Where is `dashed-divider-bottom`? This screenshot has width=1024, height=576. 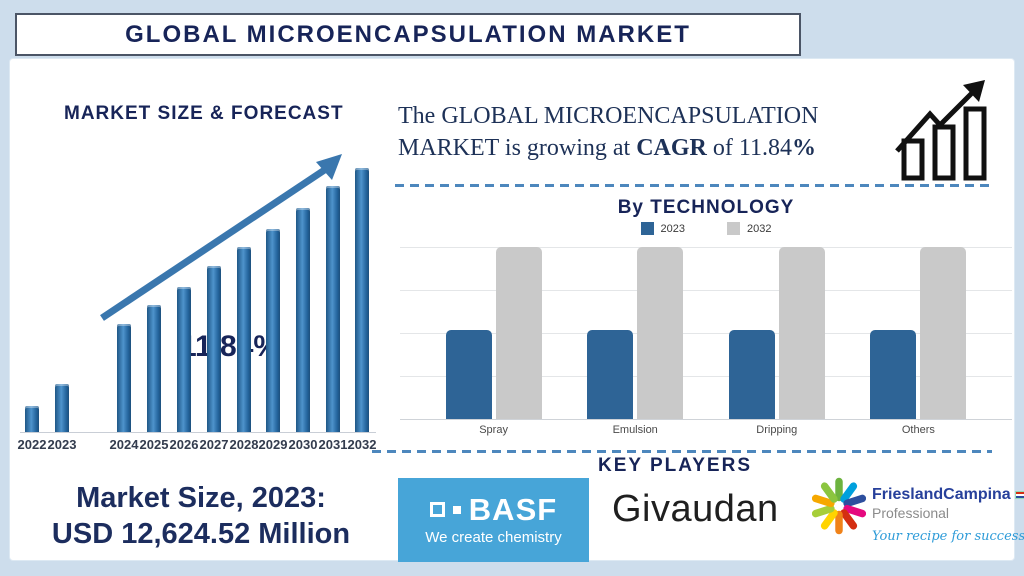
dashed-divider-bottom is located at coordinates (682, 451).